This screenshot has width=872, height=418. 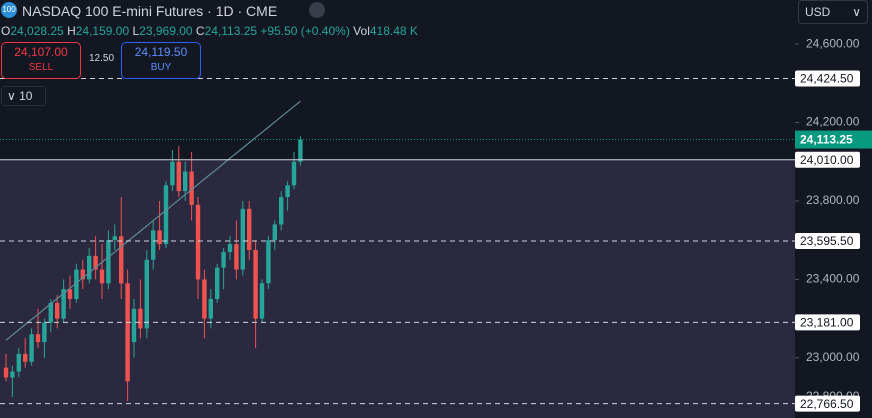 I want to click on price-axis, so click(x=833, y=209).